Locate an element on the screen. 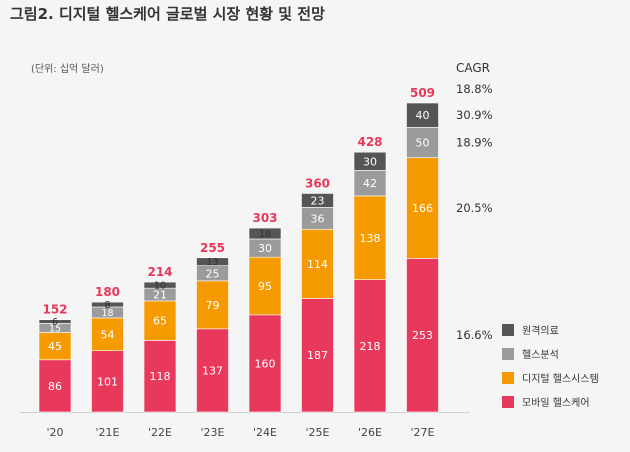 The width and height of the screenshot is (630, 452). total-label: 255 is located at coordinates (212, 248).